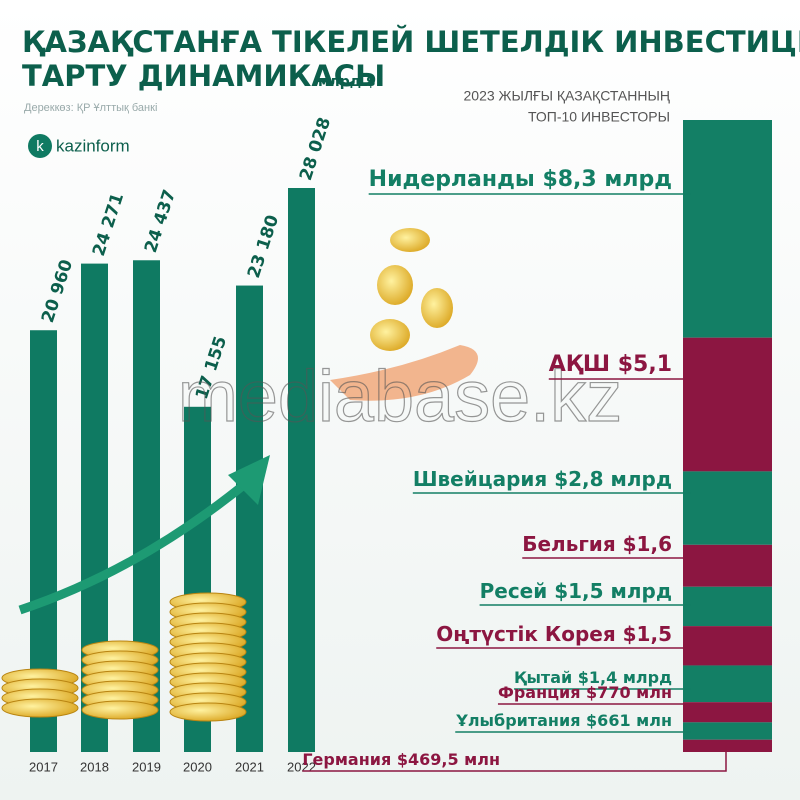 Image resolution: width=800 pixels, height=800 pixels. I want to click on value-label: $1,5 млрд, so click(613, 591).